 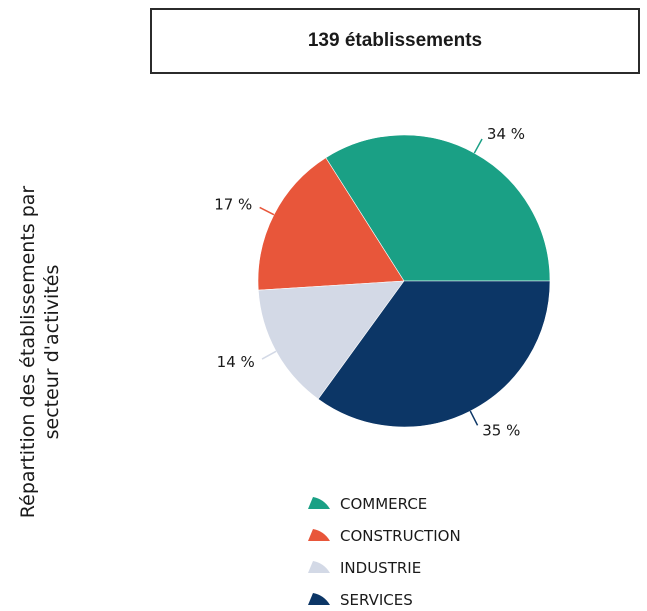 I want to click on percent-label-construction: 17 %, so click(x=233, y=205).